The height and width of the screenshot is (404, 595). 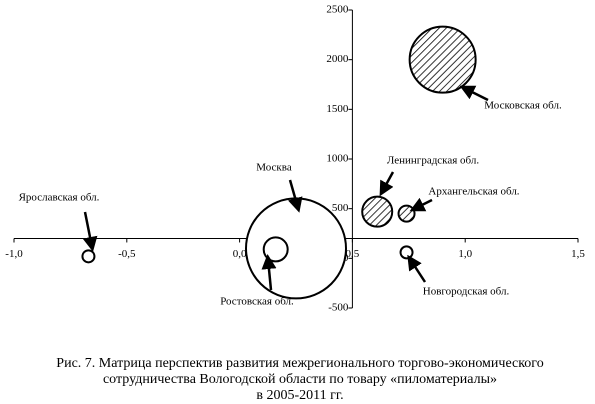 What do you see at coordinates (578, 254) in the screenshot?
I see `x-tick-label: 1,5` at bounding box center [578, 254].